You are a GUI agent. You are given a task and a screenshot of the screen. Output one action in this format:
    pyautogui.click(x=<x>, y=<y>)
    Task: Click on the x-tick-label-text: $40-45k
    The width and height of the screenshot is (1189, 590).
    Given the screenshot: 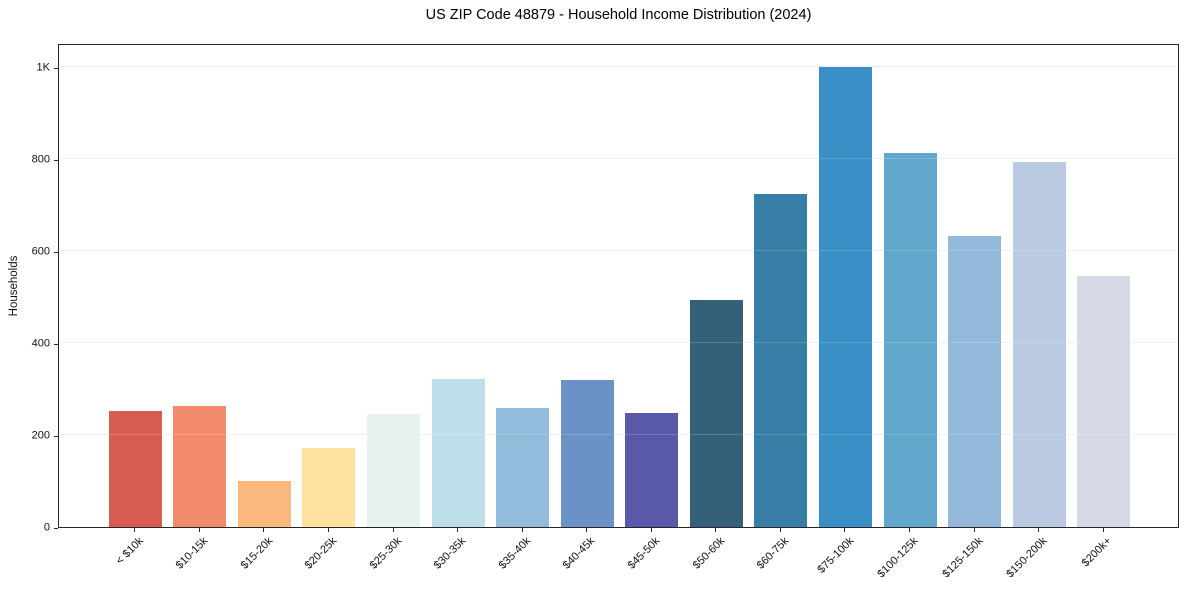 What is the action you would take?
    pyautogui.click(x=579, y=553)
    